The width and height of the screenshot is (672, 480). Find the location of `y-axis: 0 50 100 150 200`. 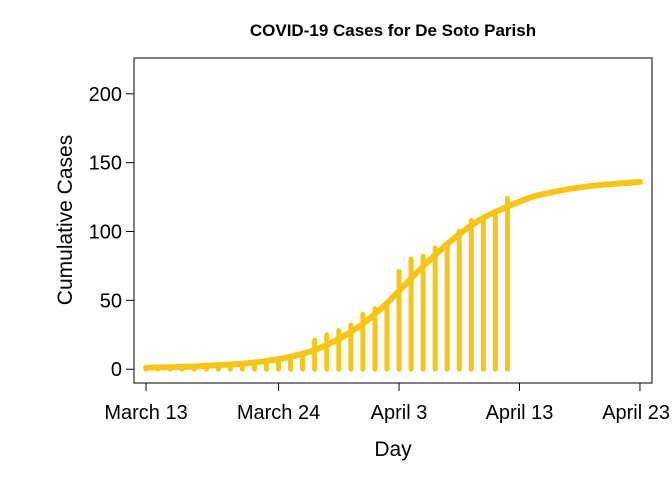

y-axis: 0 50 100 150 200 is located at coordinates (112, 232).